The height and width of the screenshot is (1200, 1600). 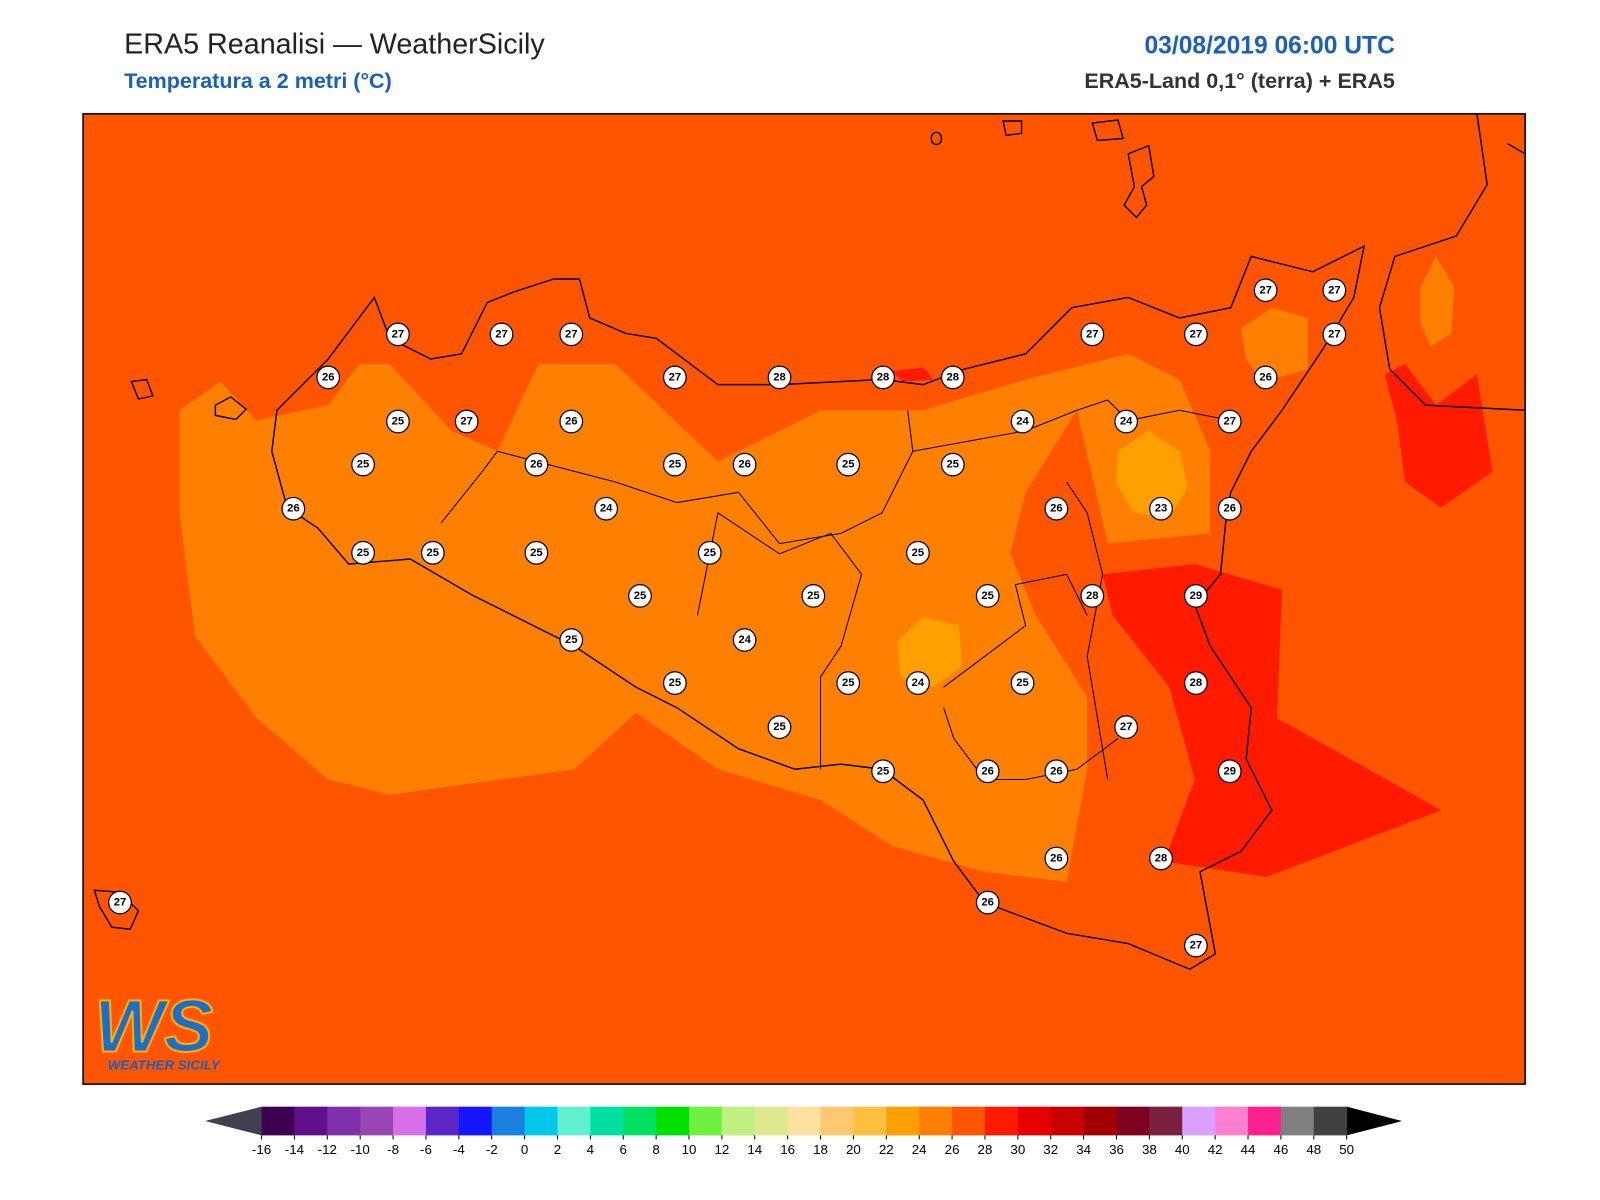 What do you see at coordinates (689, 1149) in the screenshot?
I see `colorbar-tick-label: 10` at bounding box center [689, 1149].